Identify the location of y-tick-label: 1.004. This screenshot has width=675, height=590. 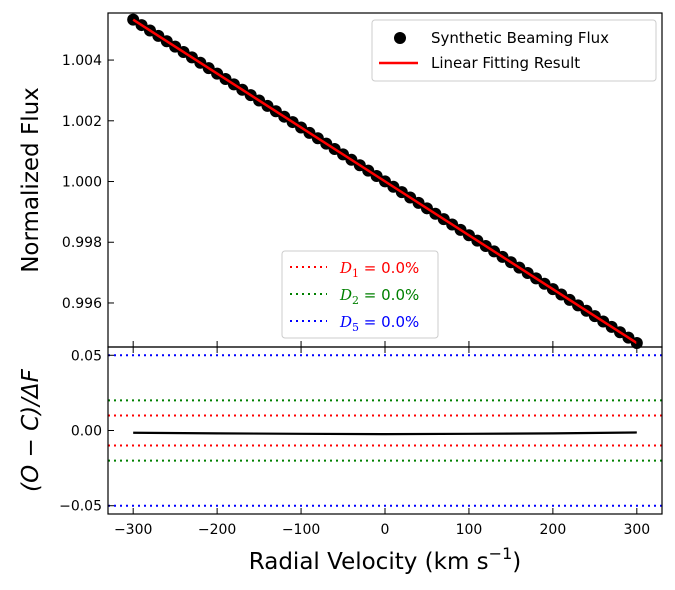
(82, 61).